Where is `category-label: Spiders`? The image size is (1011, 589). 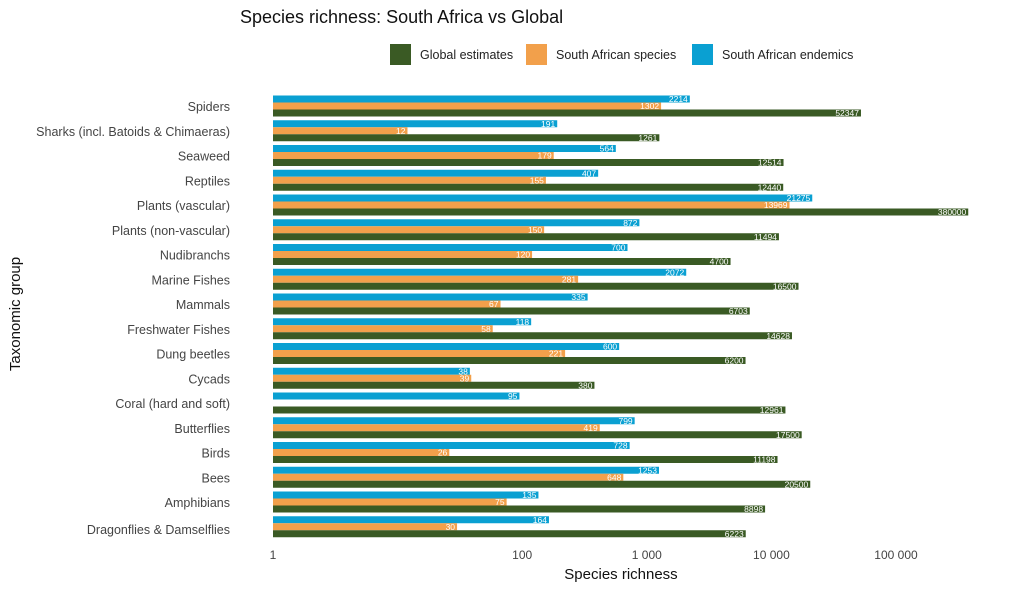 category-label: Spiders is located at coordinates (209, 107).